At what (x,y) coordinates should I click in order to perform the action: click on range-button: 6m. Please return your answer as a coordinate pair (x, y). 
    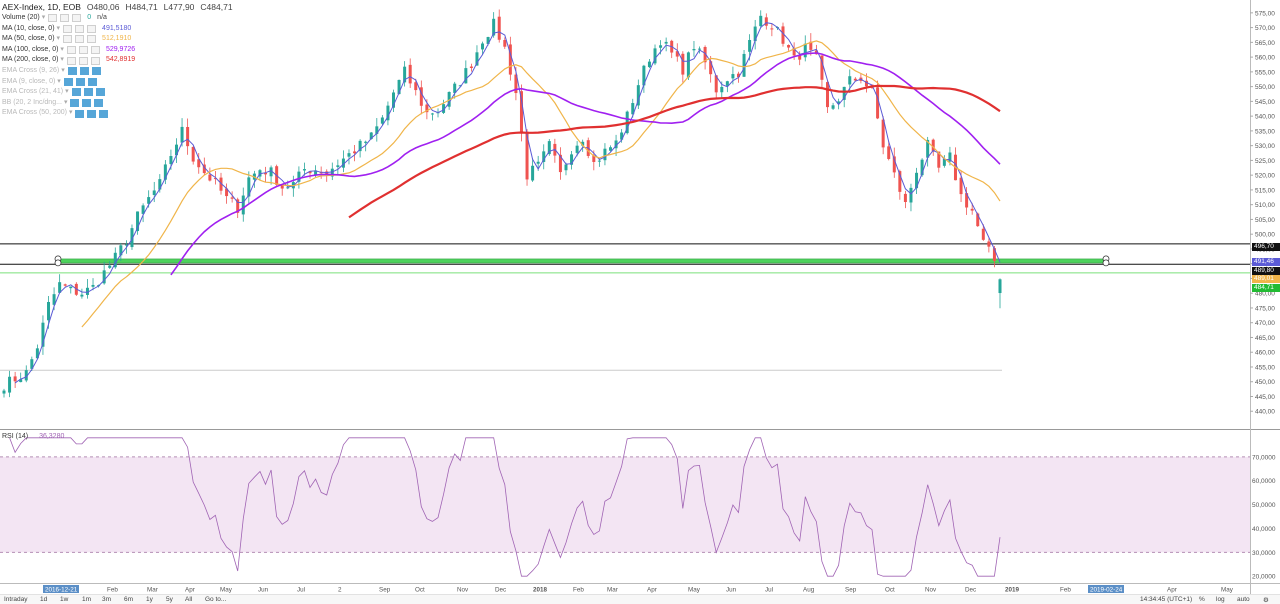
    Looking at the image, I should click on (129, 599).